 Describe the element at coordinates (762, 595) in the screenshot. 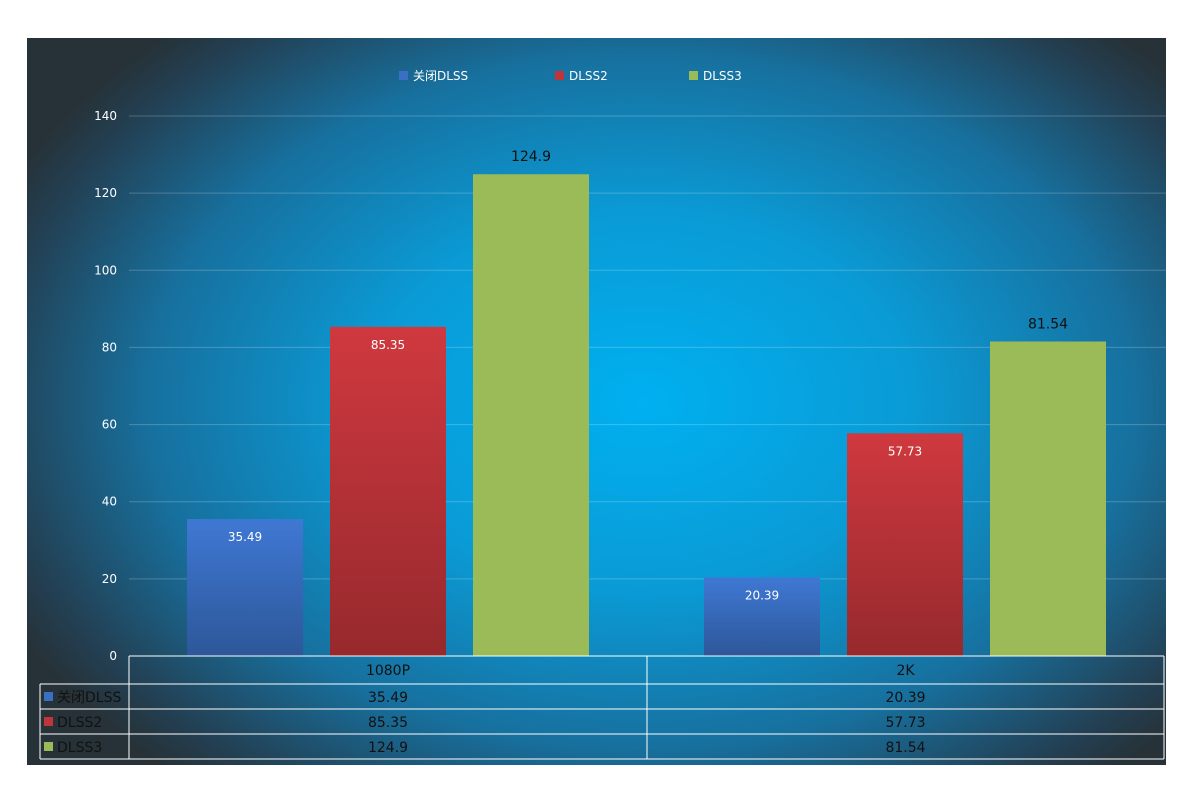

I see `data-label: 20.39` at that location.